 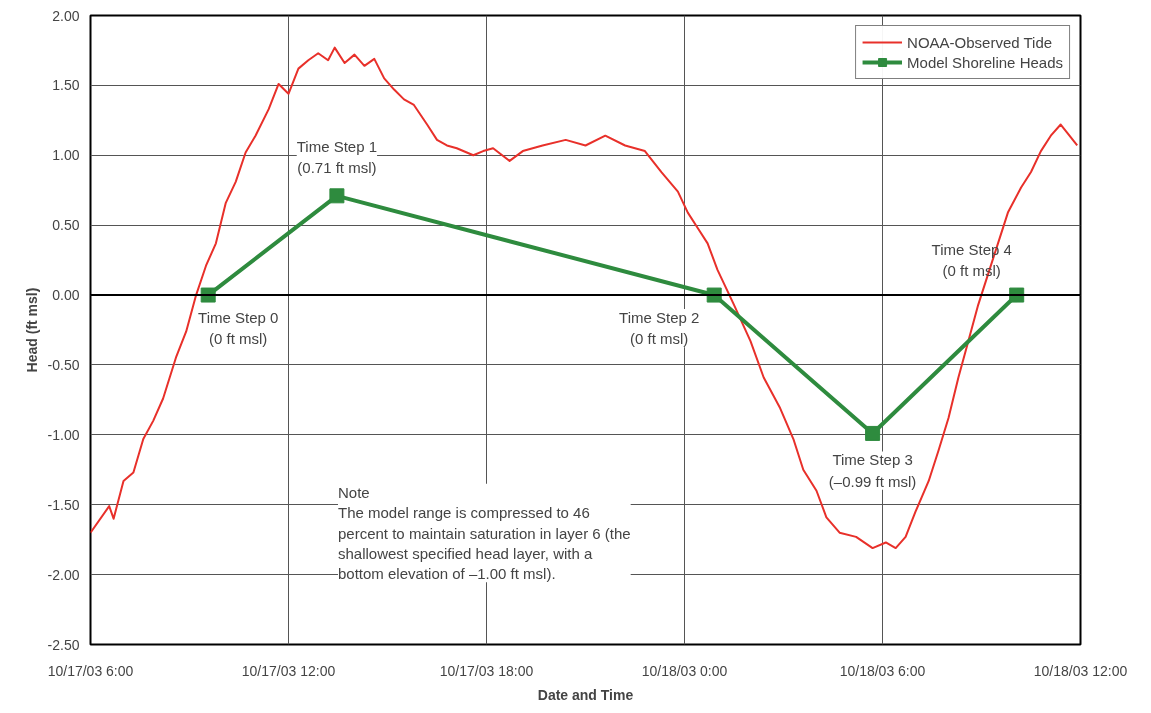 What do you see at coordinates (66, 225) in the screenshot?
I see `y-tick-label: 0.50` at bounding box center [66, 225].